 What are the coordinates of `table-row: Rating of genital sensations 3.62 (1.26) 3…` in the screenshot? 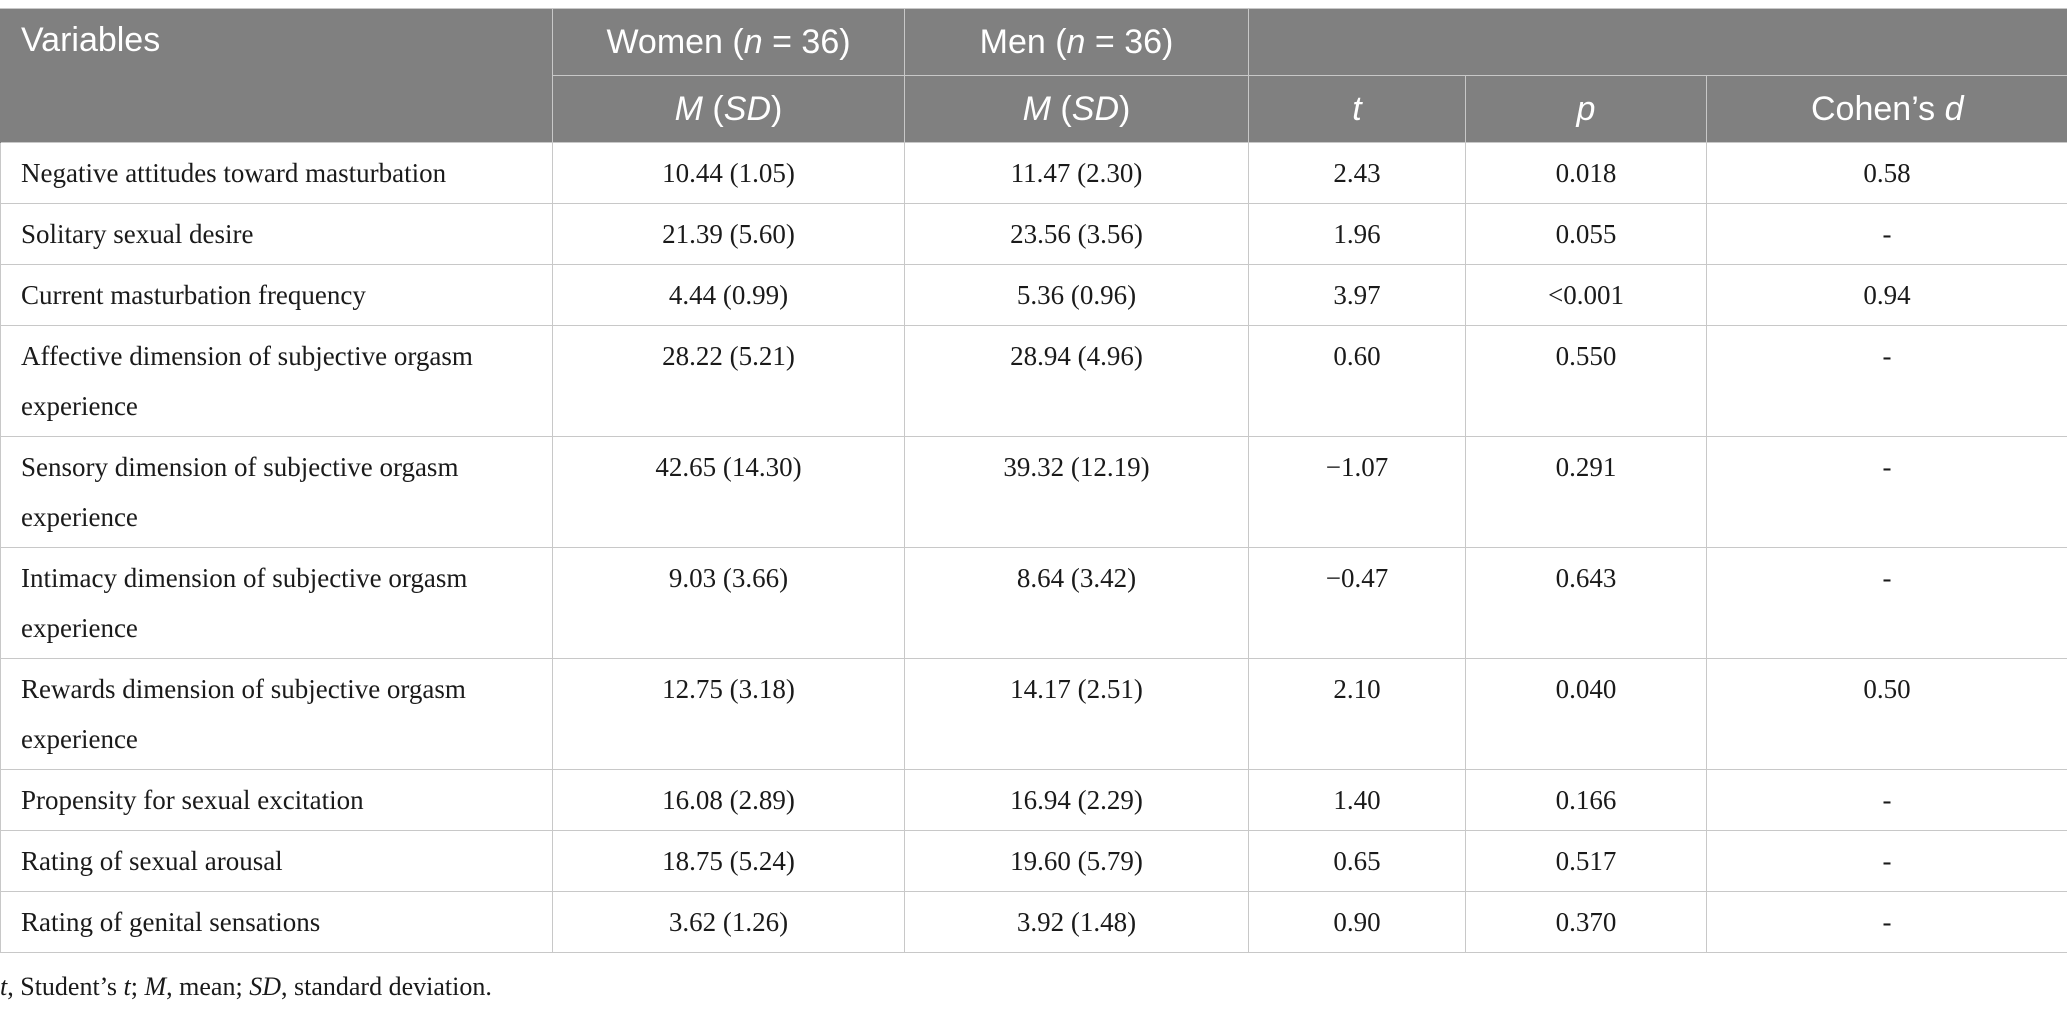 It's located at (1033, 922).